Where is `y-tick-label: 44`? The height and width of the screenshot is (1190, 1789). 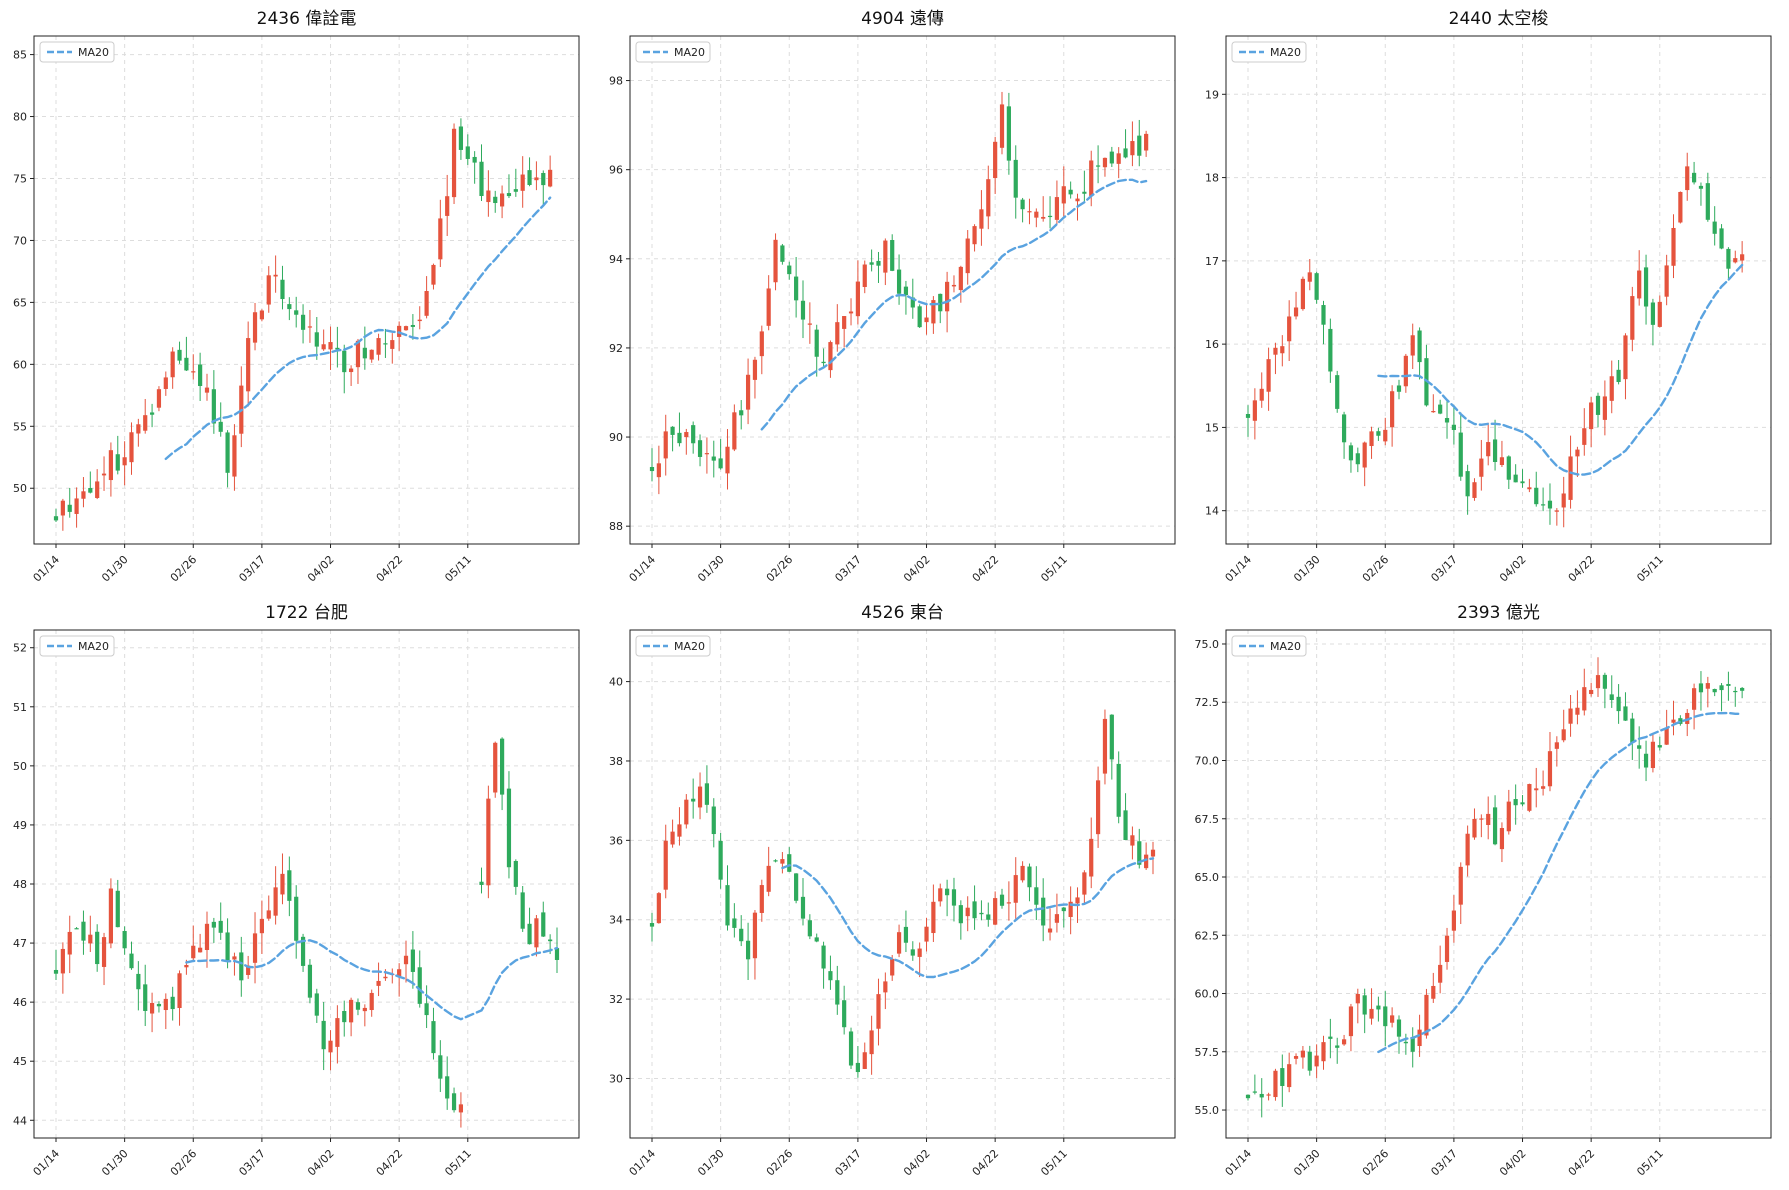
y-tick-label: 44 is located at coordinates (20, 1120).